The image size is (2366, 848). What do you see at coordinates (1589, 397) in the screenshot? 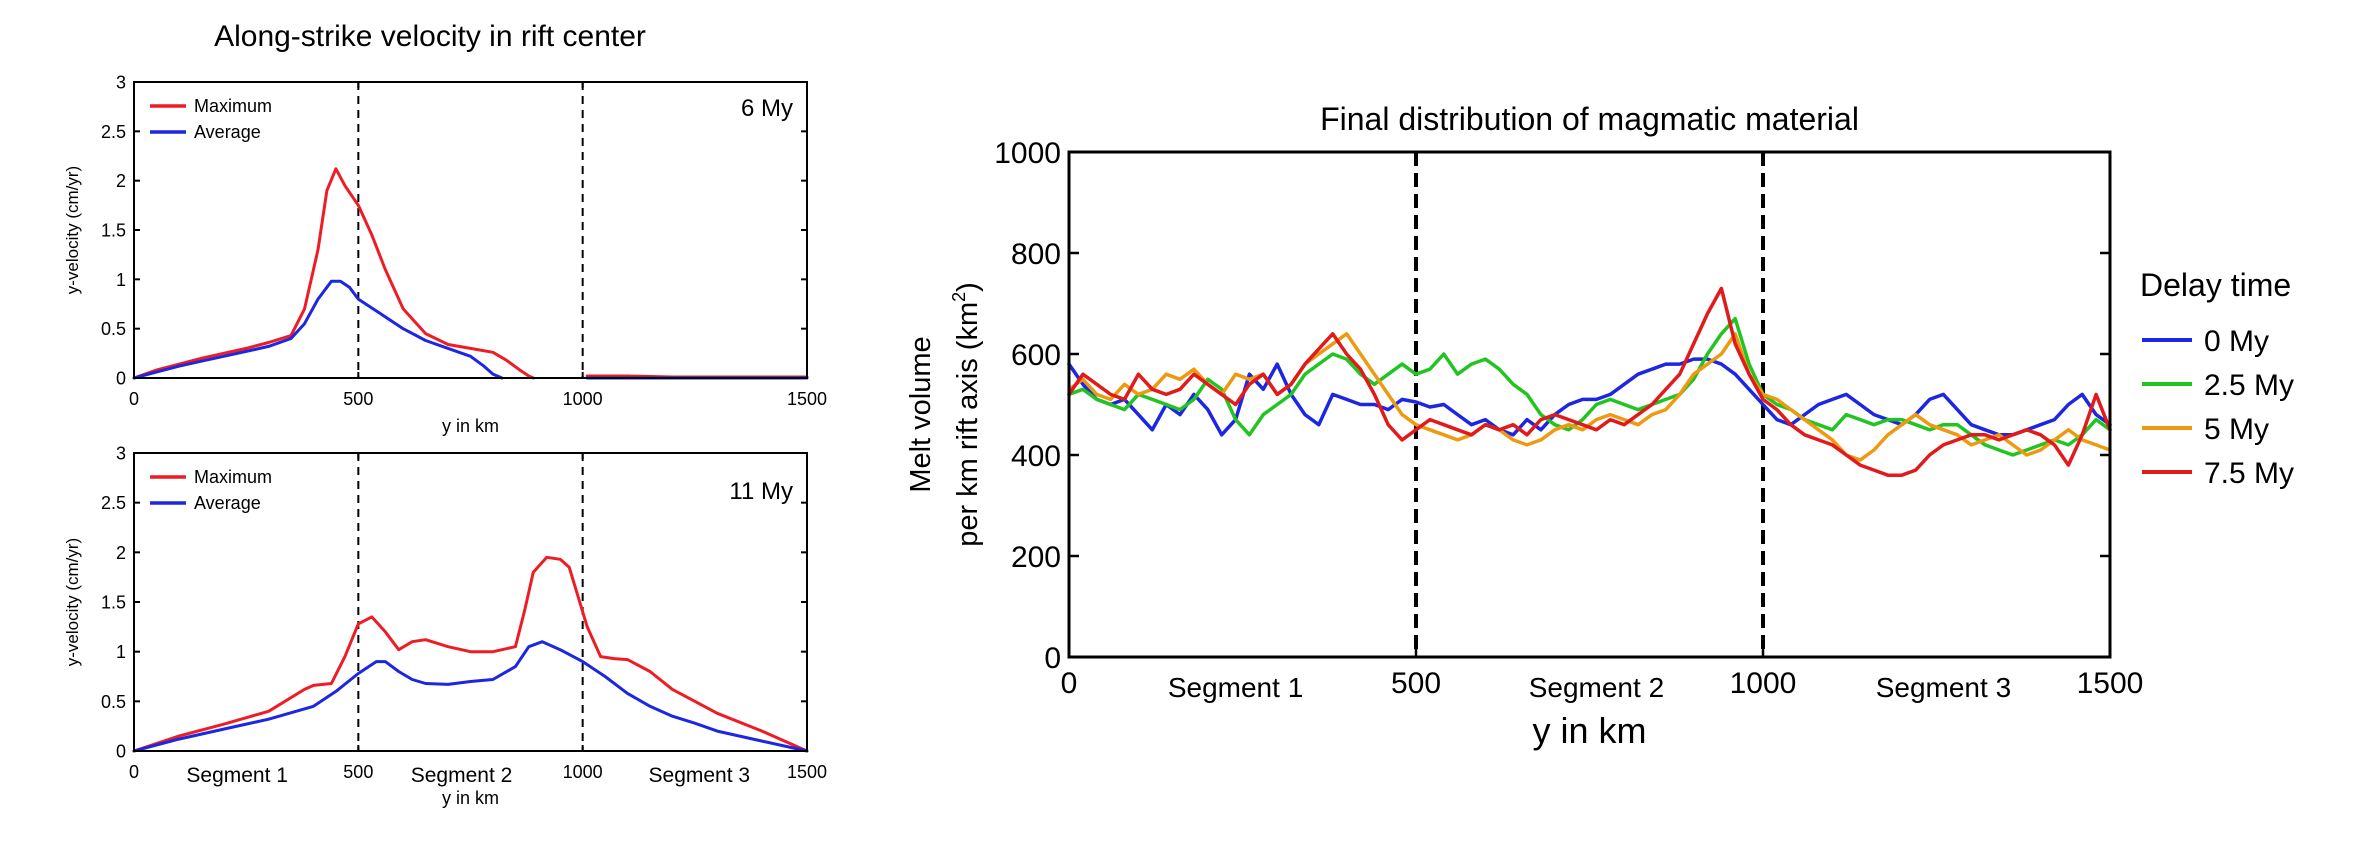
I see `series-line-5-my` at bounding box center [1589, 397].